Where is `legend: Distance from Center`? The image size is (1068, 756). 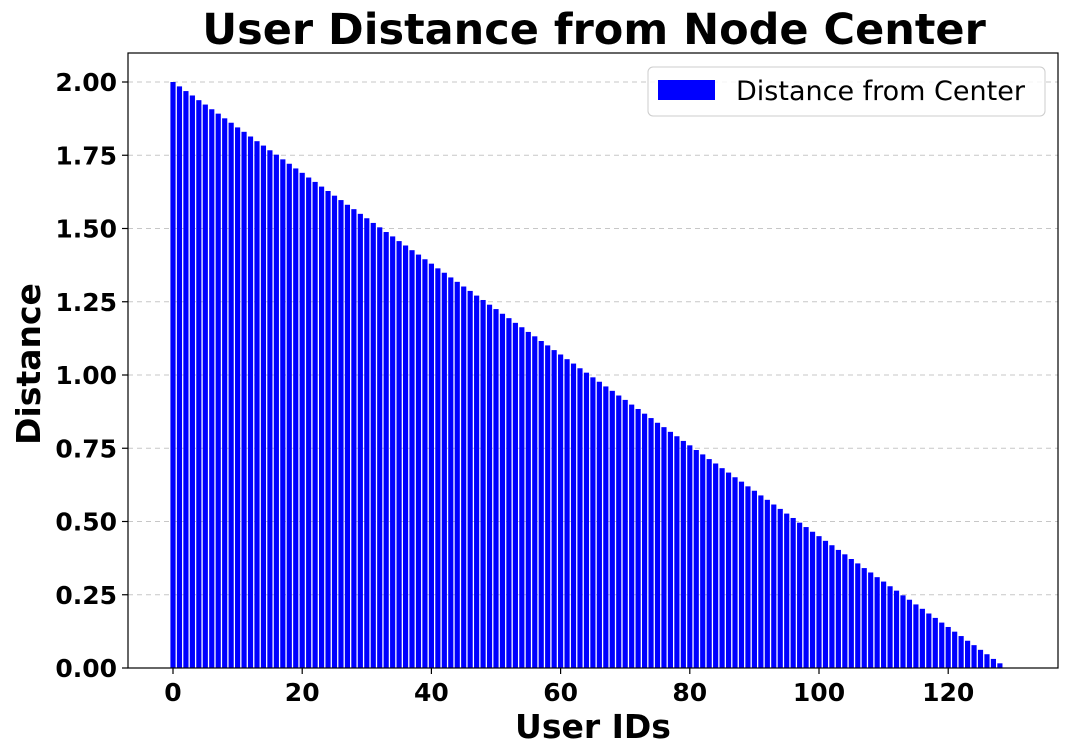
legend: Distance from Center is located at coordinates (846, 91).